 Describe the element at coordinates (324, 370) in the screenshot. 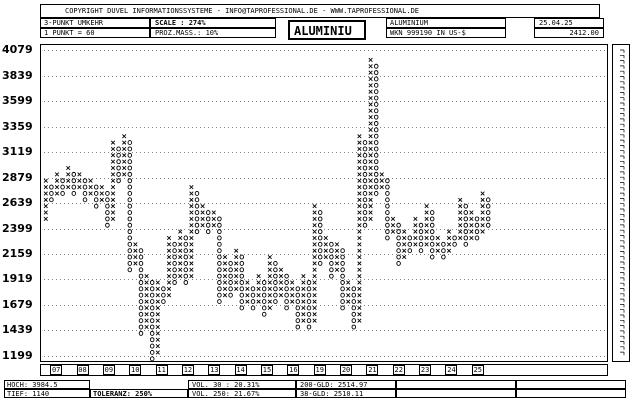

I see `year-label-row: 07 08 09 10 11 12 13 14 15 16 19 20 21 22 23 24 25` at that location.